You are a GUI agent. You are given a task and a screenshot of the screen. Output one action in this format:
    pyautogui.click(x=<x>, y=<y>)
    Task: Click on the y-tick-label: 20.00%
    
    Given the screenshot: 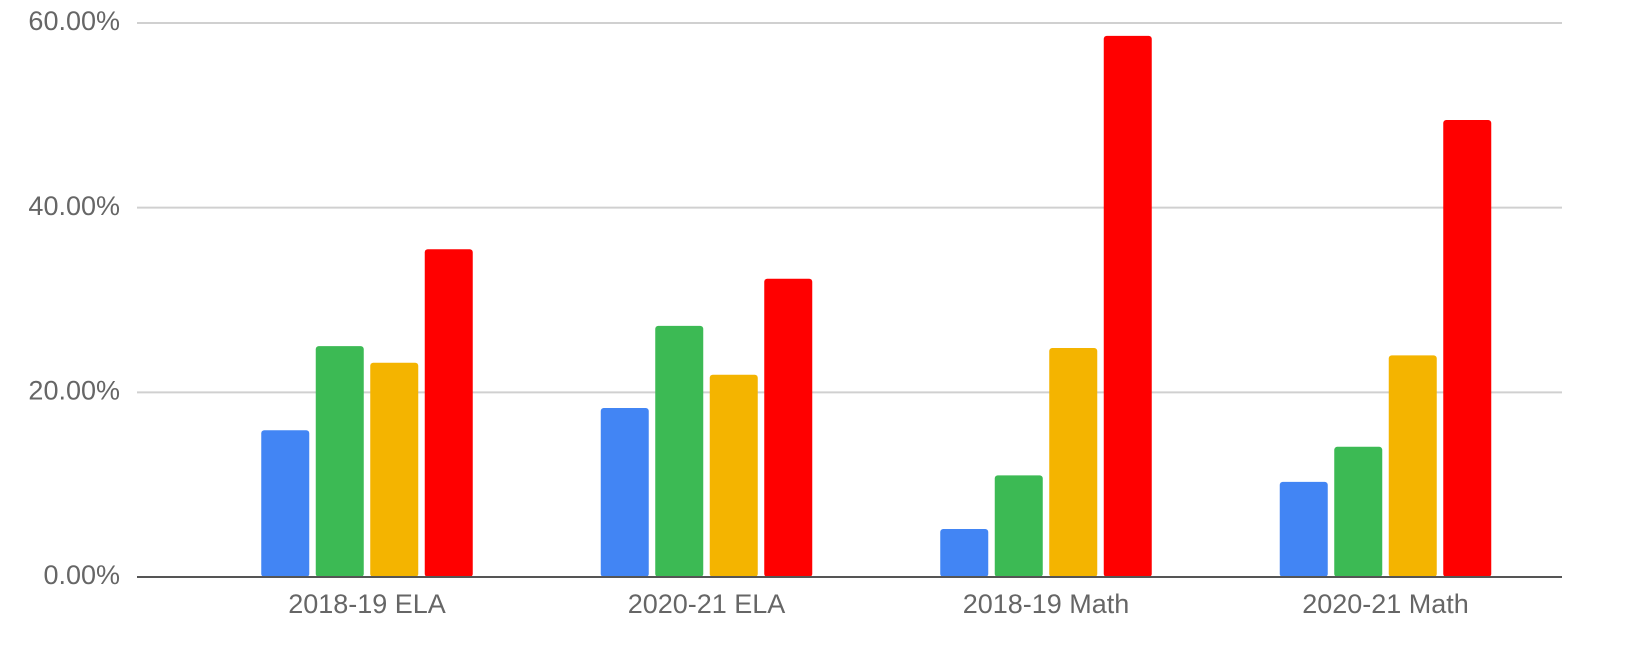 What is the action you would take?
    pyautogui.click(x=74, y=390)
    